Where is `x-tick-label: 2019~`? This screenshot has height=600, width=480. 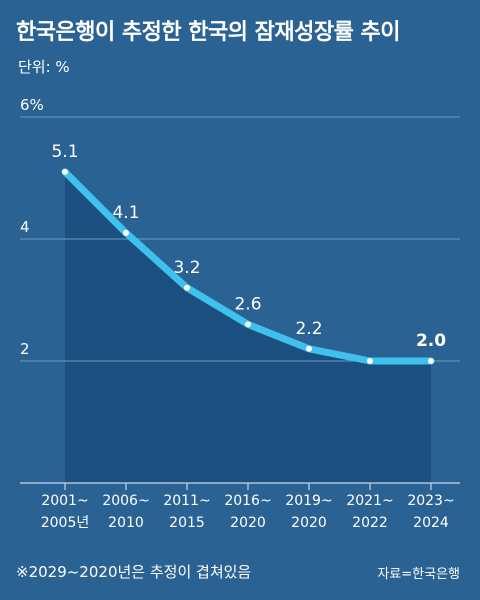
x-tick-label: 2019~ is located at coordinates (308, 501).